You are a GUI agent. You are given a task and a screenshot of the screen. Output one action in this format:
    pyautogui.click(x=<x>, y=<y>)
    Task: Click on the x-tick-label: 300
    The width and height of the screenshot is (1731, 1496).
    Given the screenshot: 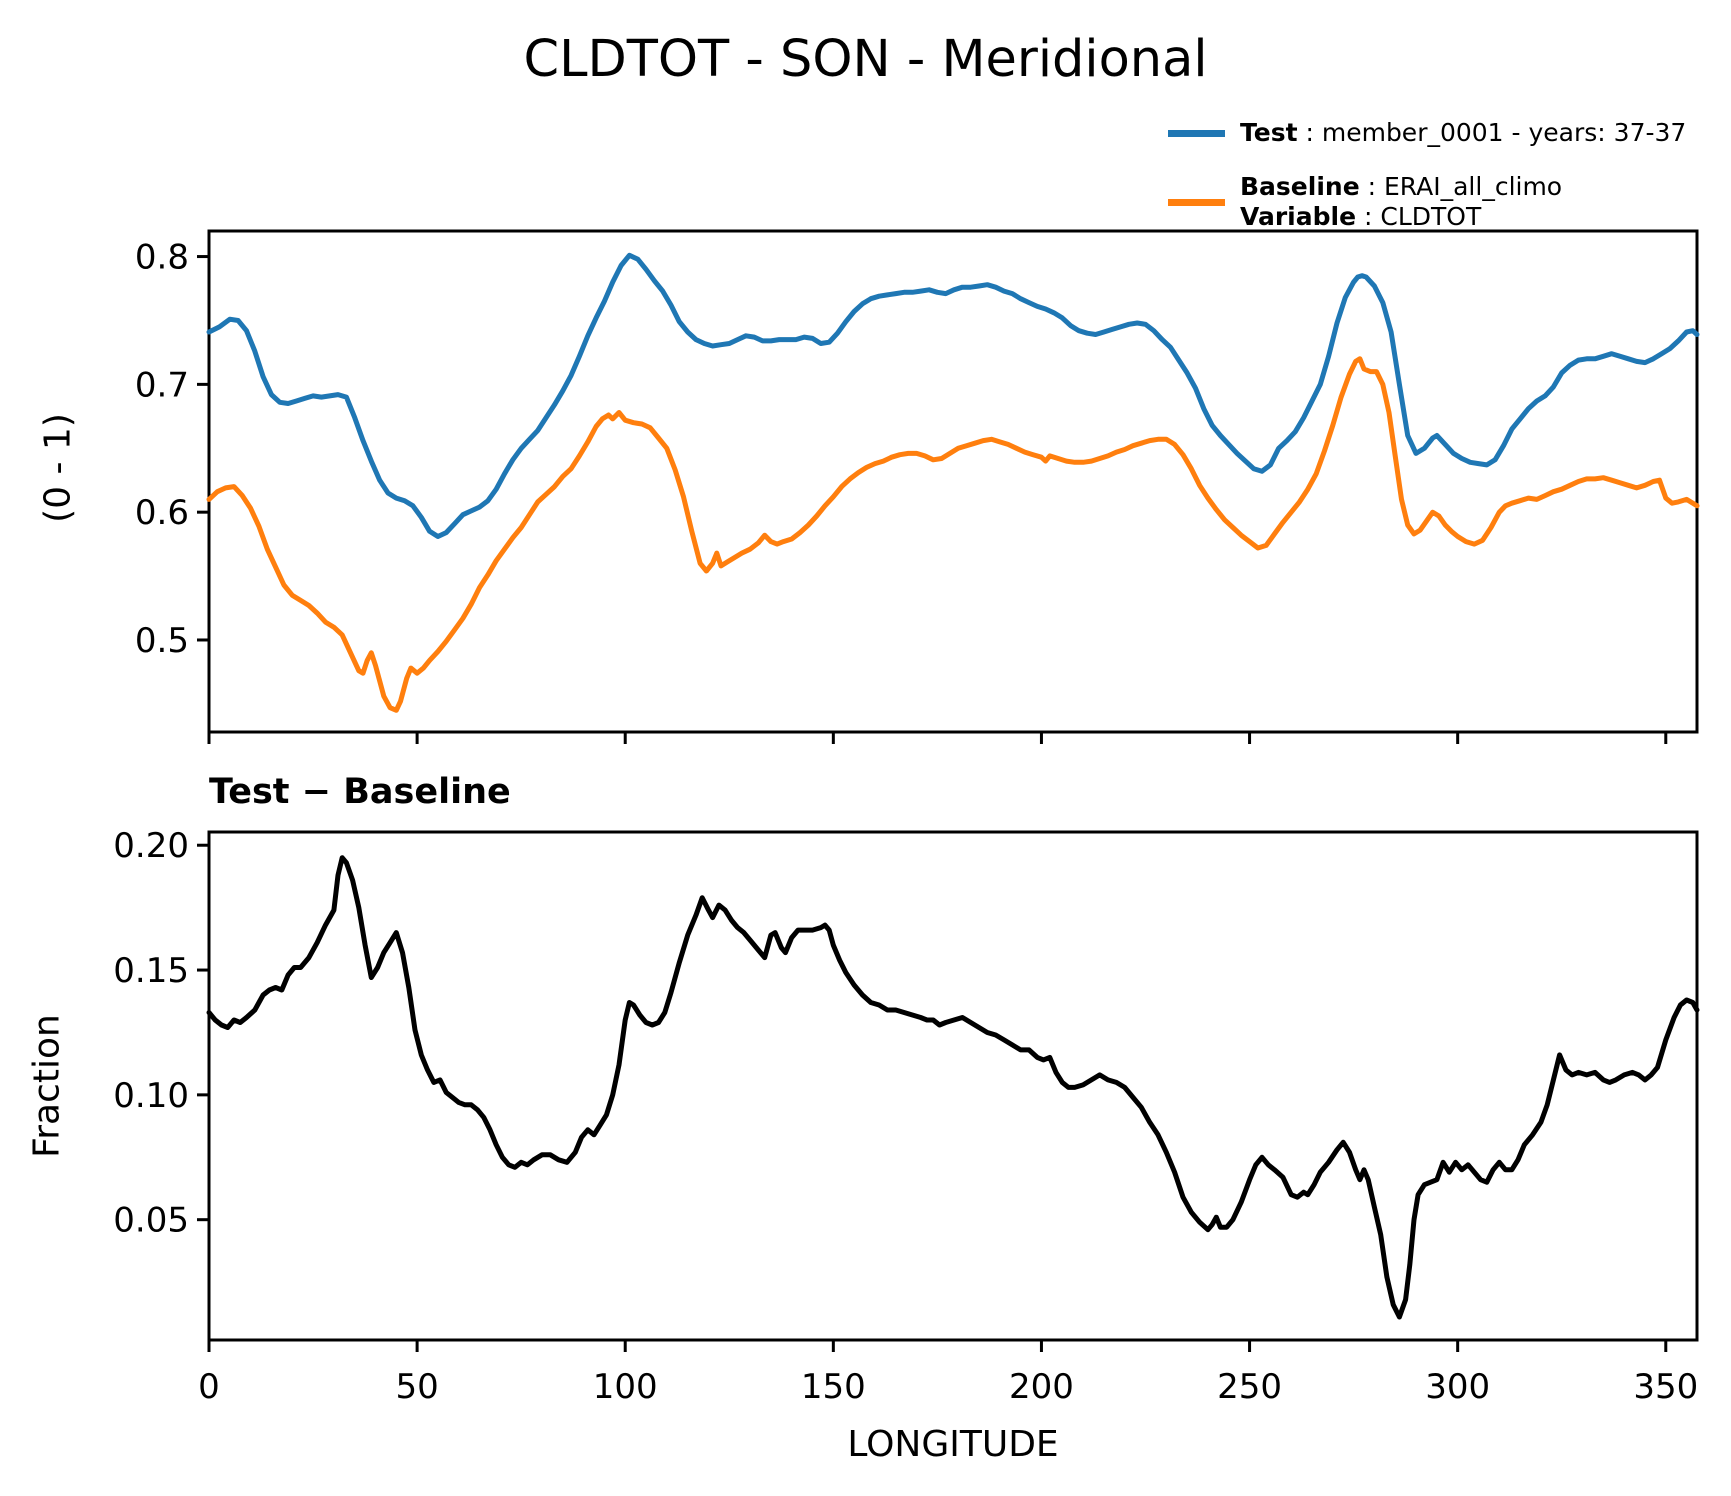 What is the action you would take?
    pyautogui.click(x=1457, y=1387)
    